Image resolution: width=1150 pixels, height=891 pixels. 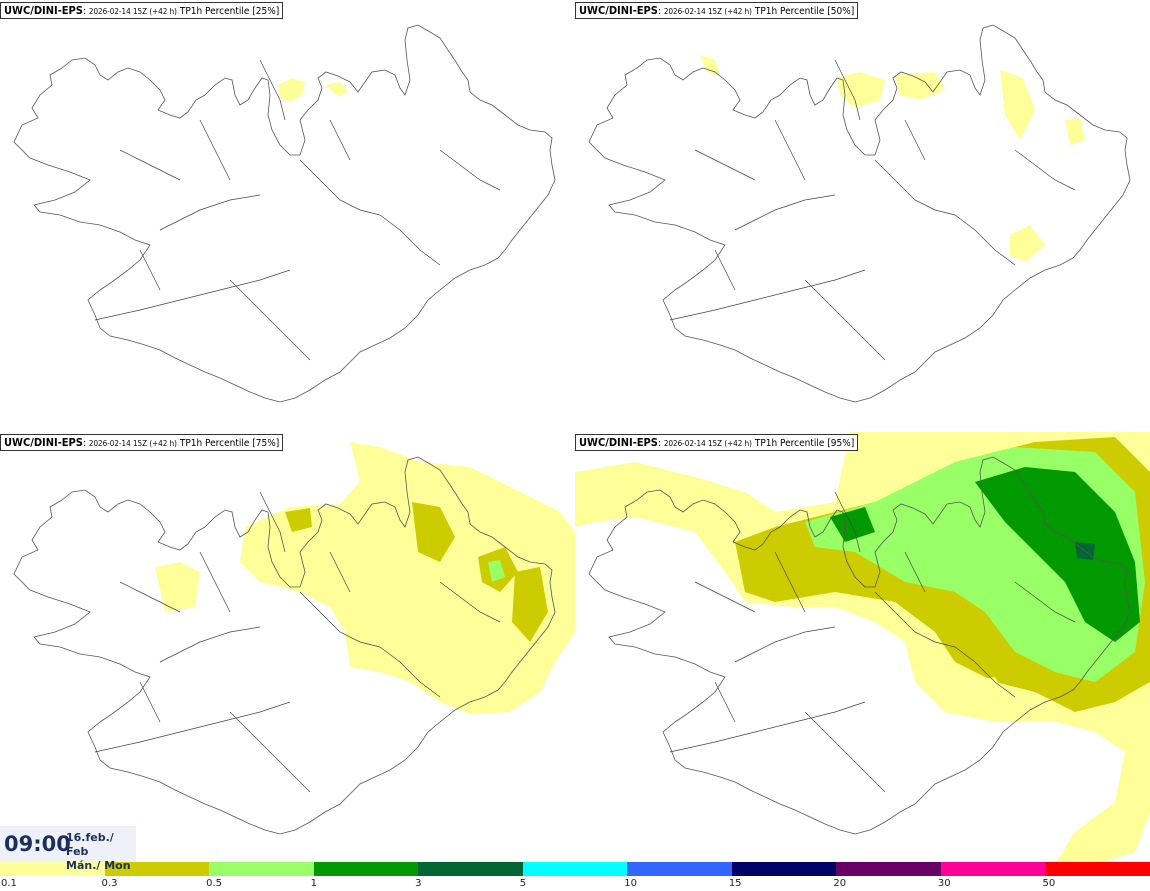 What do you see at coordinates (9, 883) in the screenshot?
I see `legend-tick-label: 0.1` at bounding box center [9, 883].